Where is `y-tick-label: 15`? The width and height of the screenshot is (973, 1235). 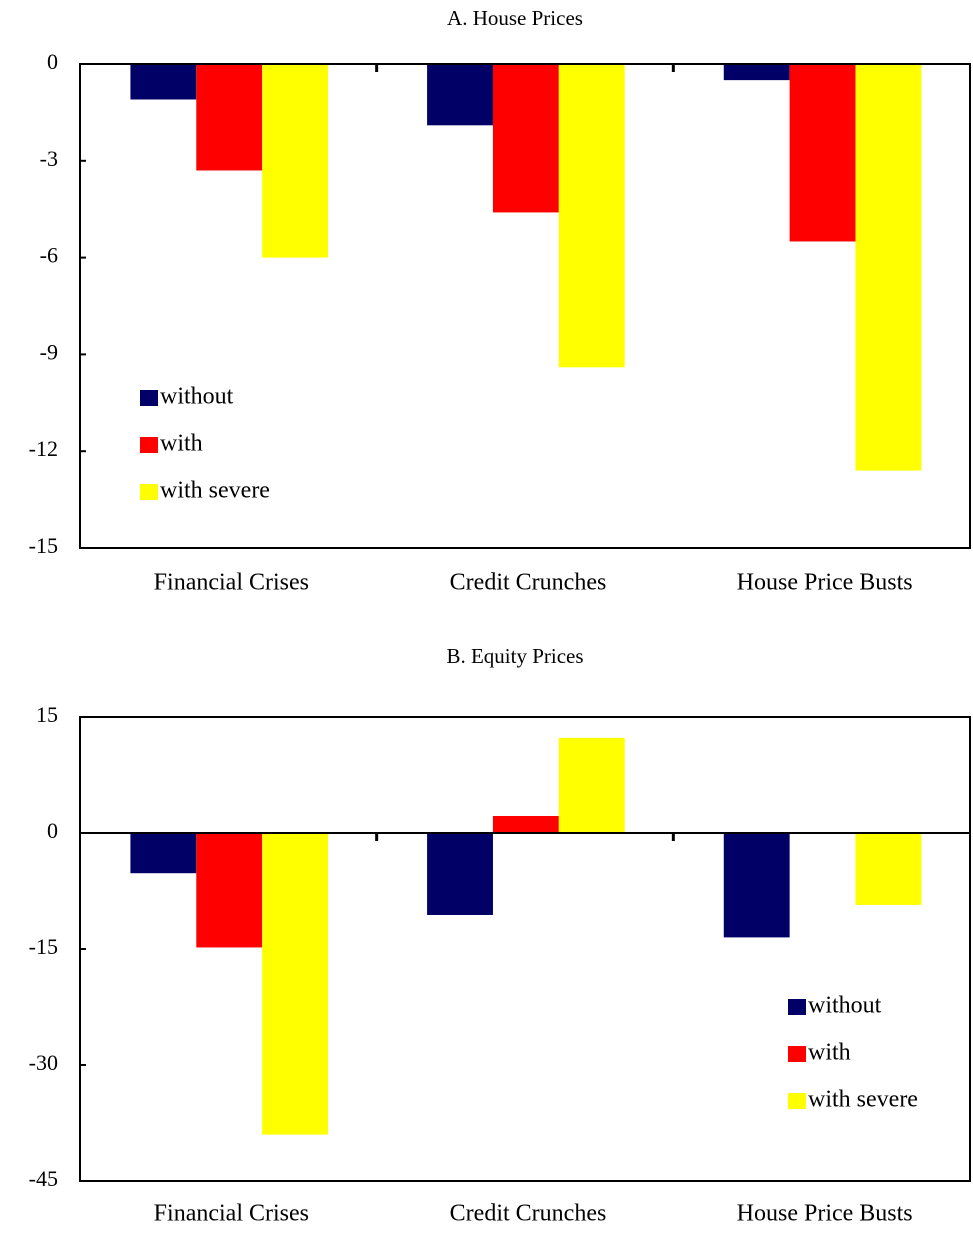 y-tick-label: 15 is located at coordinates (47, 714).